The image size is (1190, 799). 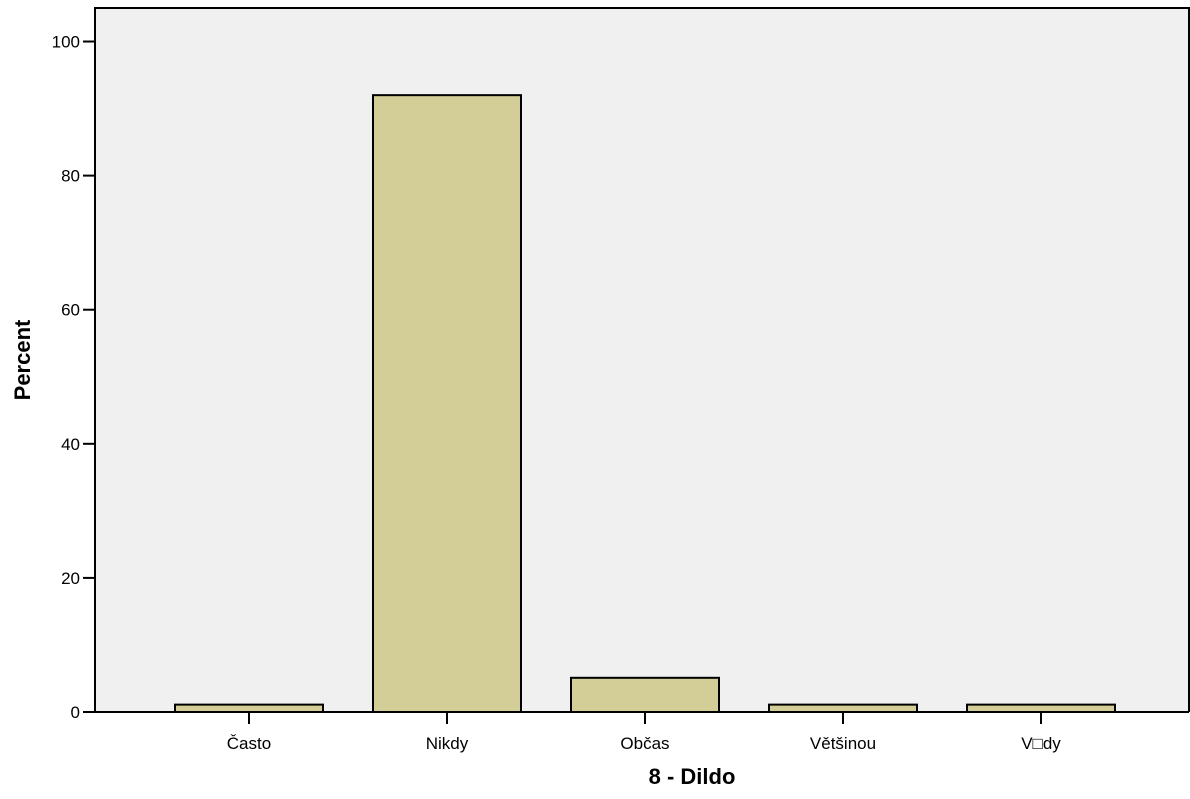 What do you see at coordinates (1041, 743) in the screenshot?
I see `x-tick-label: V□dy` at bounding box center [1041, 743].